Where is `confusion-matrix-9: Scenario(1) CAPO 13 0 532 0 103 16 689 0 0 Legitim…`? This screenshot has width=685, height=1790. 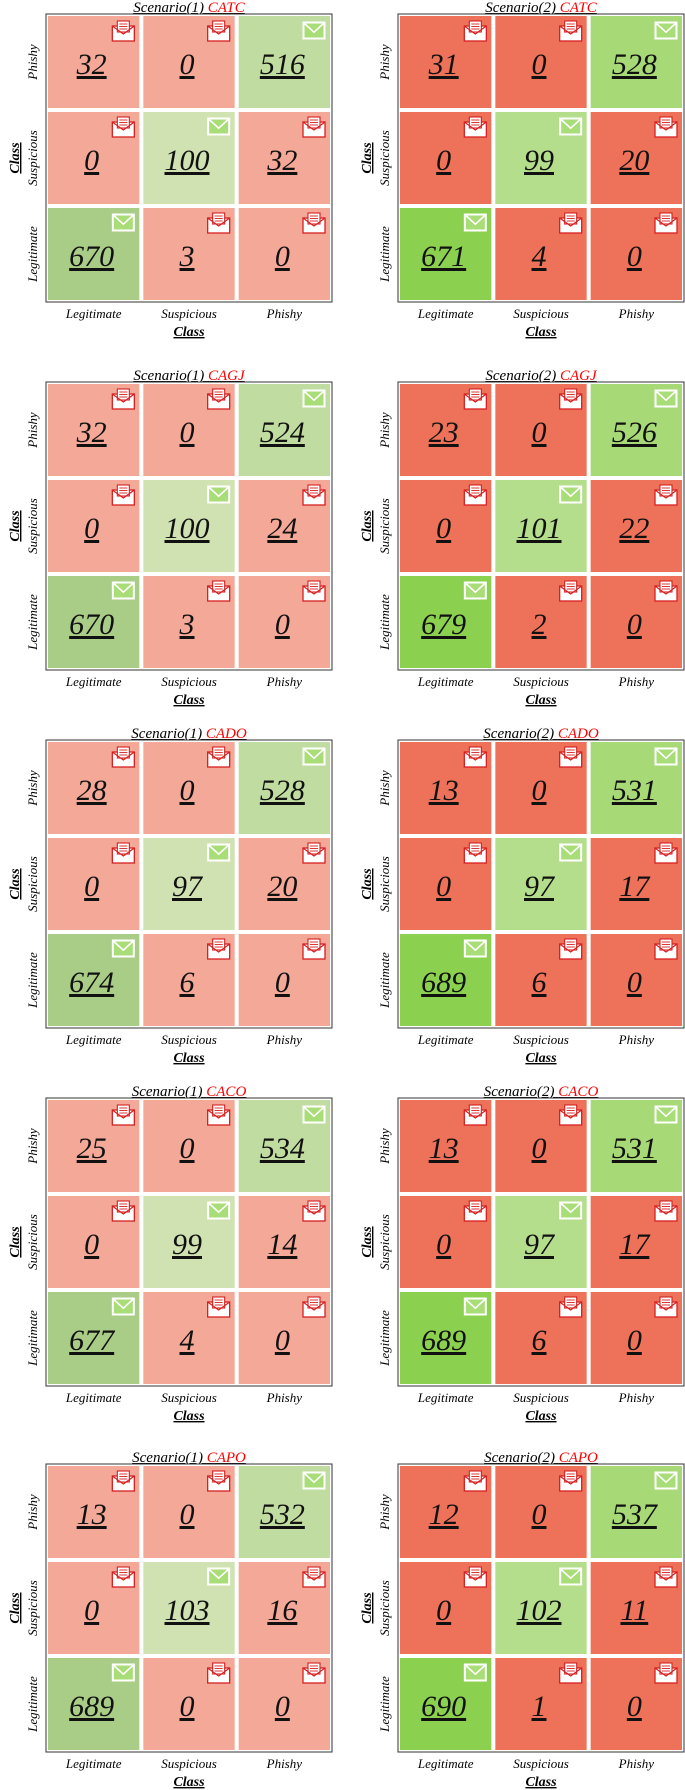 confusion-matrix-9: Scenario(1) CAPO 13 0 532 0 103 16 689 0 0 Legitim… is located at coordinates (170, 1620).